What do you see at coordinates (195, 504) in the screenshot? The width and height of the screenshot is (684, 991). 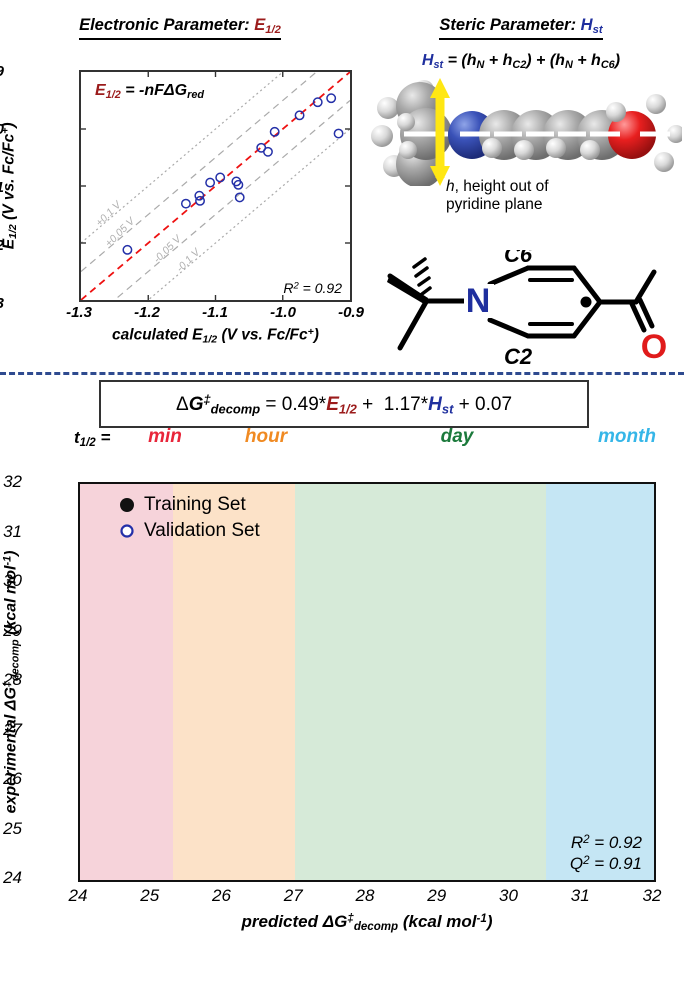 I see `legend-label-training: Training Set` at bounding box center [195, 504].